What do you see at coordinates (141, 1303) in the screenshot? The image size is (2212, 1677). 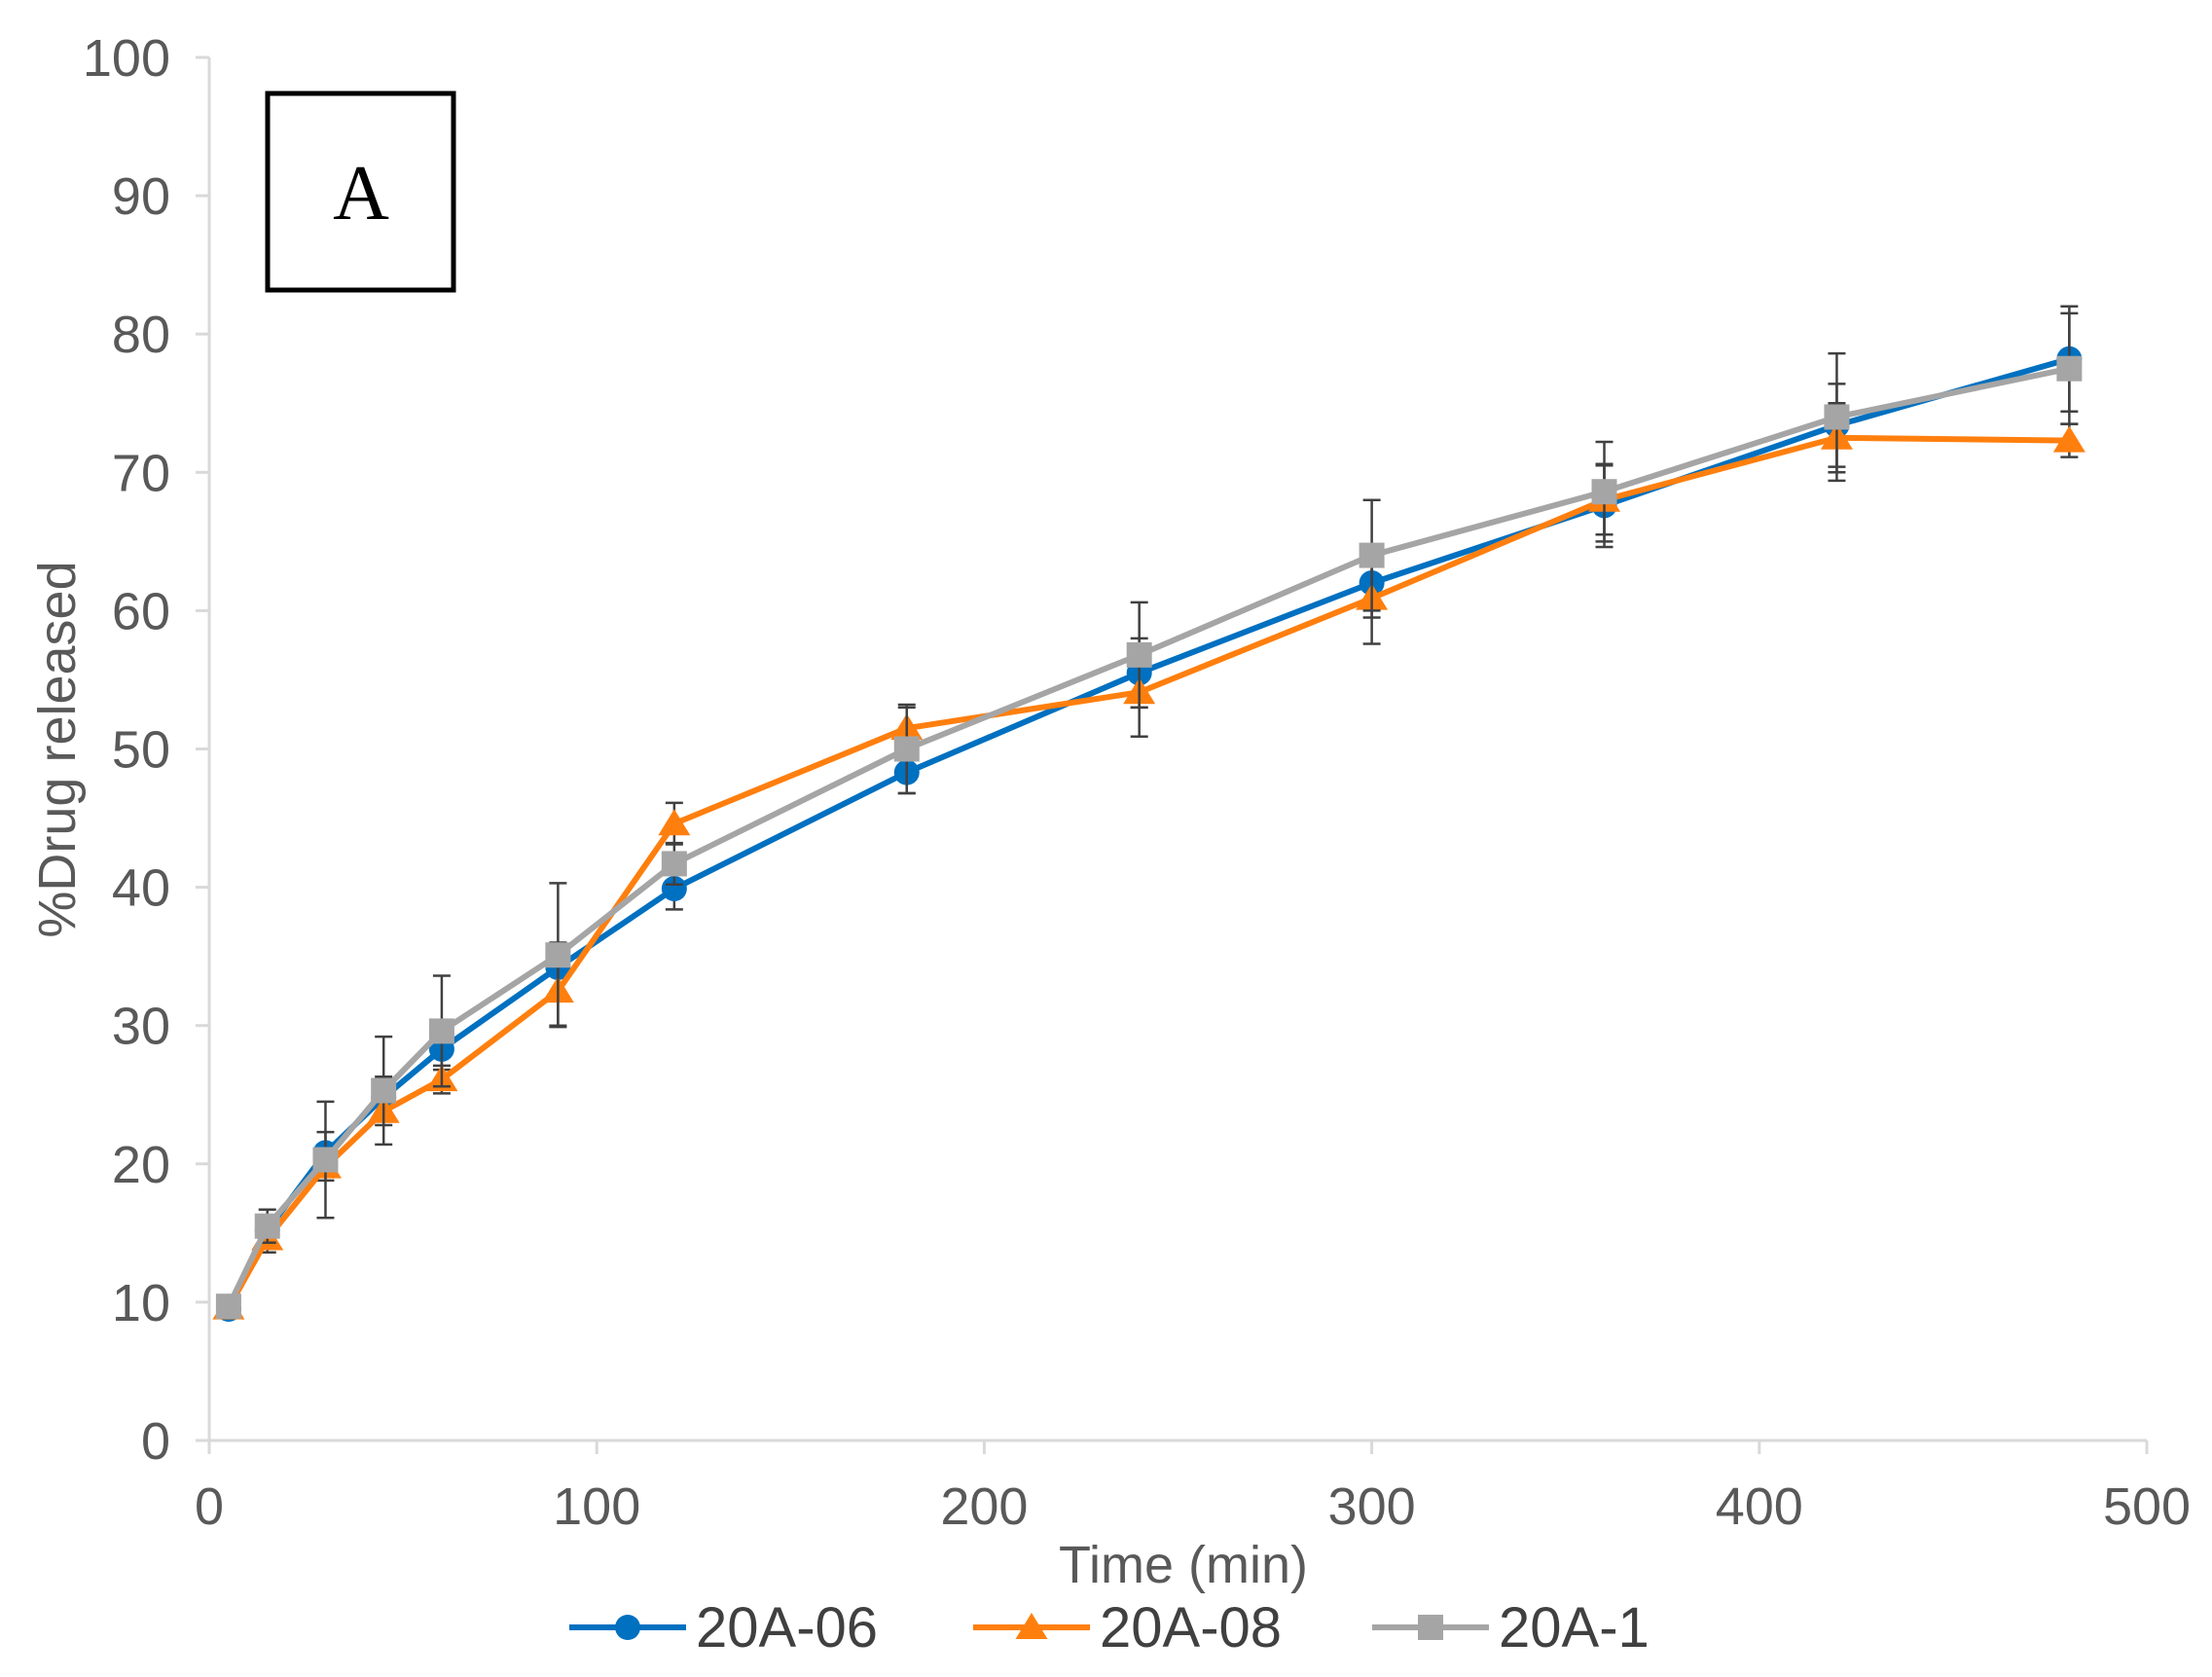 I see `y-tick-label: 10` at bounding box center [141, 1303].